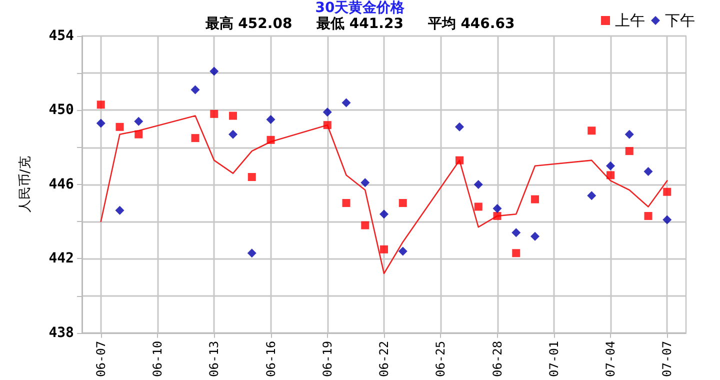 This screenshot has height=380, width=720. I want to click on x-tick-label: 06-19, so click(327, 358).